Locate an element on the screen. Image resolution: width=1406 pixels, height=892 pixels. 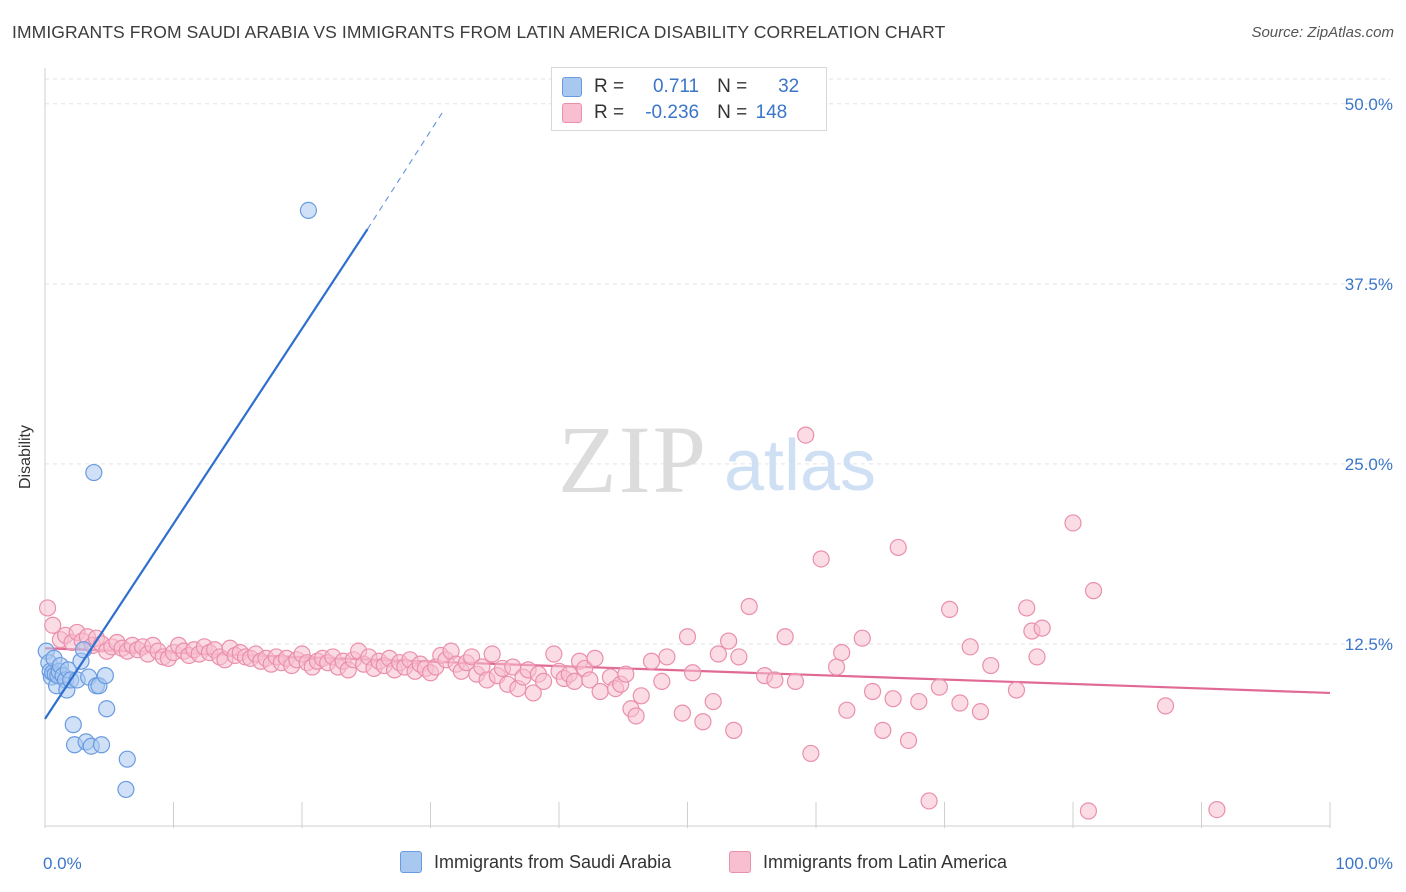
legend-n-value: 148 is located at coordinates (771, 112).